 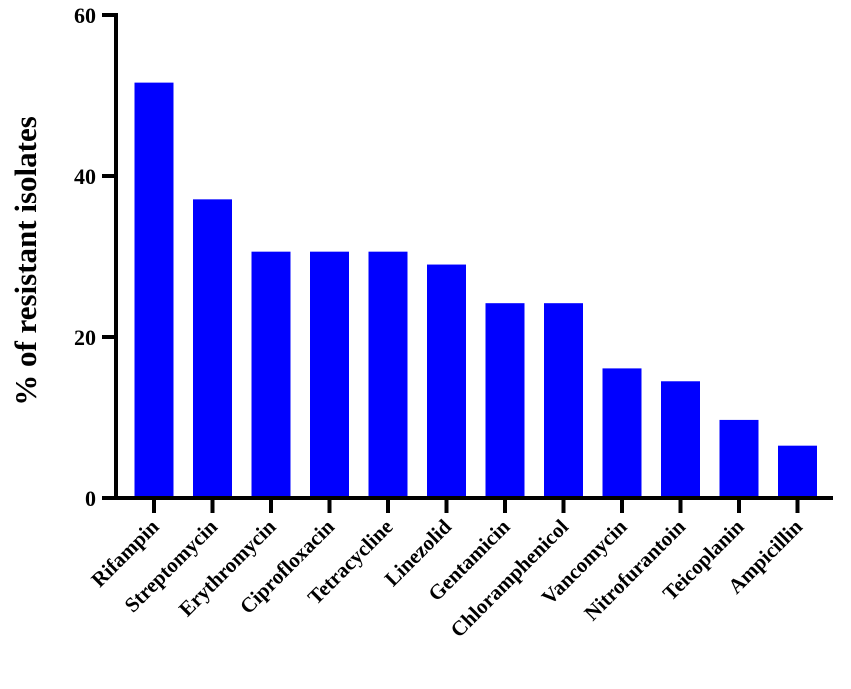 What do you see at coordinates (271, 374) in the screenshot?
I see `bar-erythromycin` at bounding box center [271, 374].